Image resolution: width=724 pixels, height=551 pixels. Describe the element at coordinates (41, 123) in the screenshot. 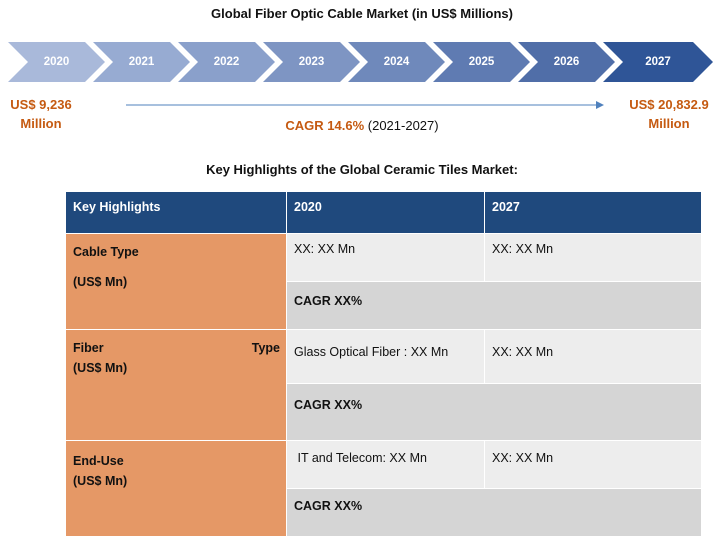

I see `start-value-unit: Million` at that location.